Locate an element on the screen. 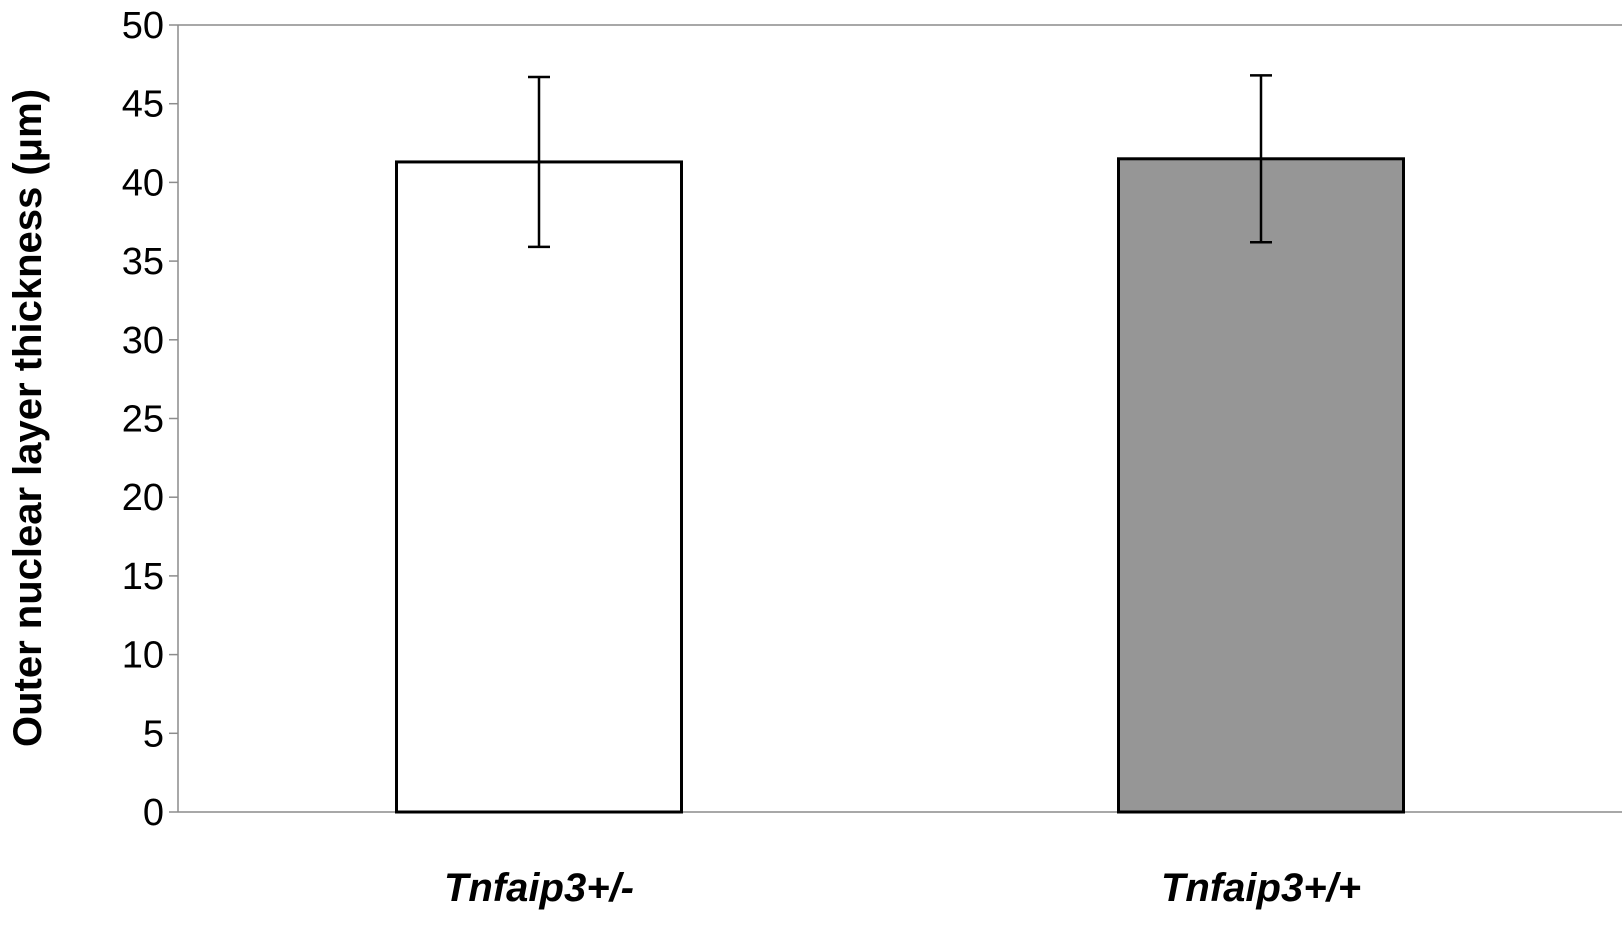 The width and height of the screenshot is (1622, 931). y-tick-label: 15 is located at coordinates (143, 577).